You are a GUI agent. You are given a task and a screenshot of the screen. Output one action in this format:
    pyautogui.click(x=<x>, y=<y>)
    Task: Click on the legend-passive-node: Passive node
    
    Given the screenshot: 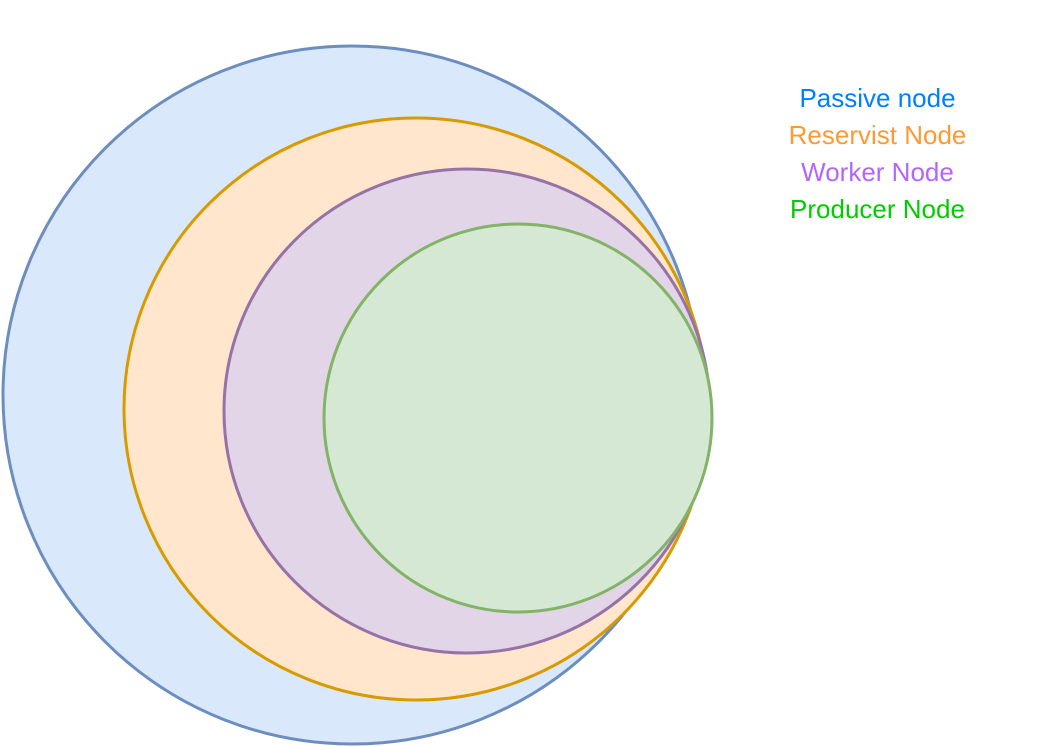 What is the action you would take?
    pyautogui.click(x=877, y=98)
    